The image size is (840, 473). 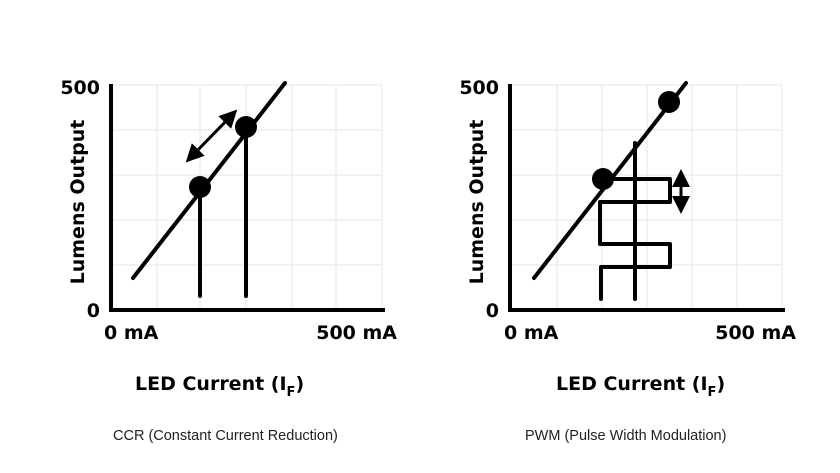 I want to click on pwm-y-min: 0, so click(x=492, y=311).